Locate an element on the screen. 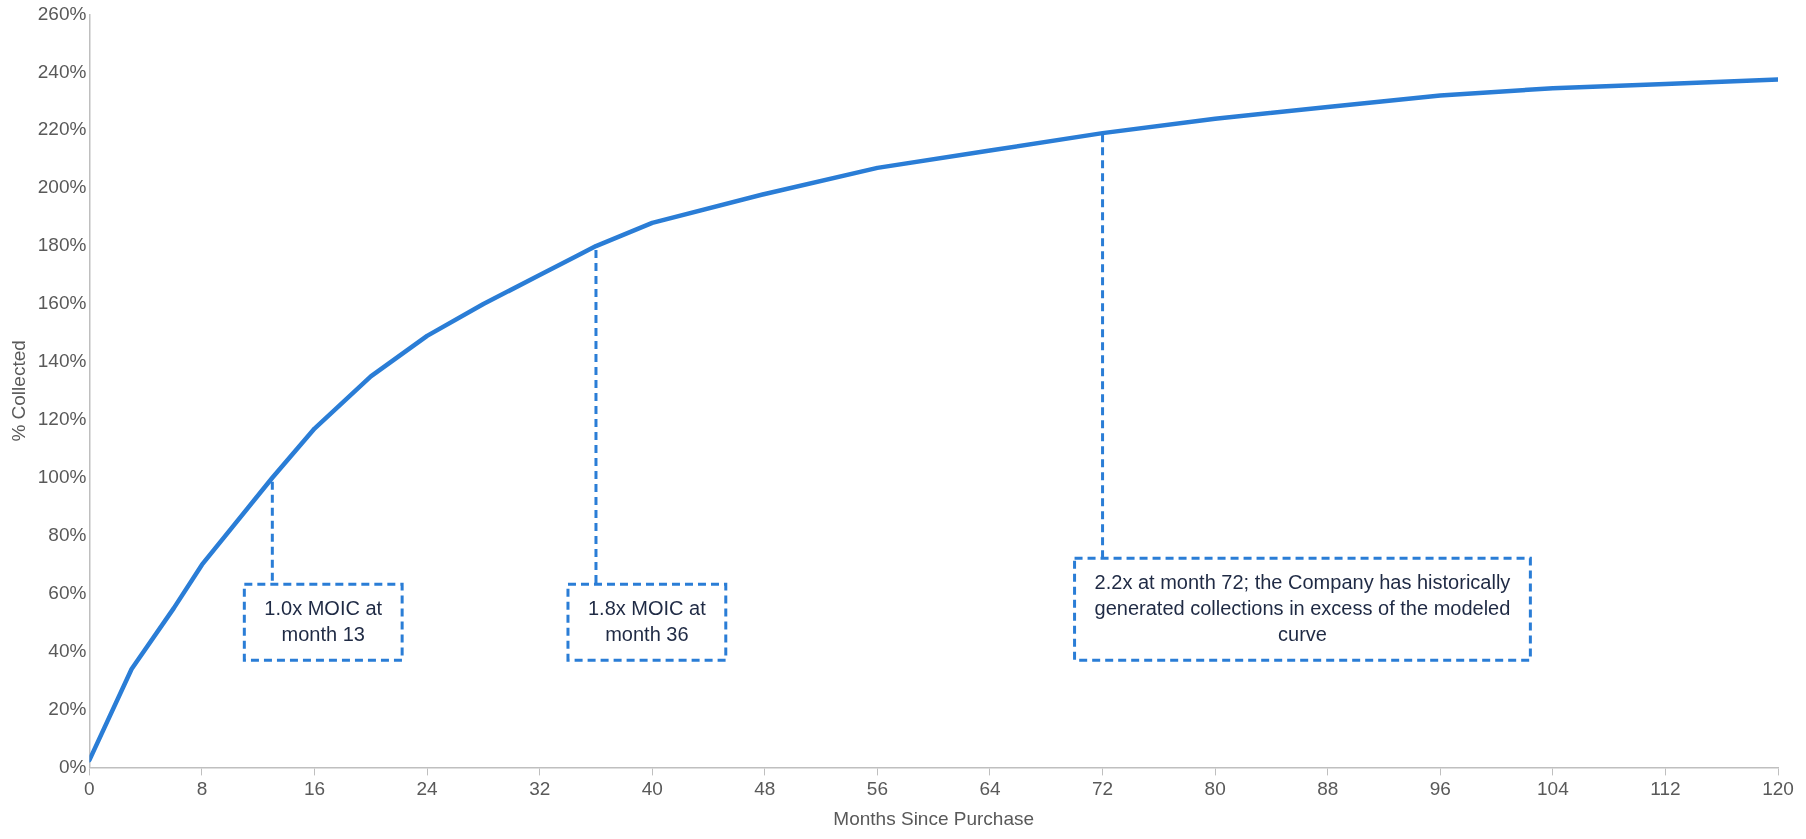 The image size is (1806, 839). x-tick-label: 80 is located at coordinates (1215, 789).